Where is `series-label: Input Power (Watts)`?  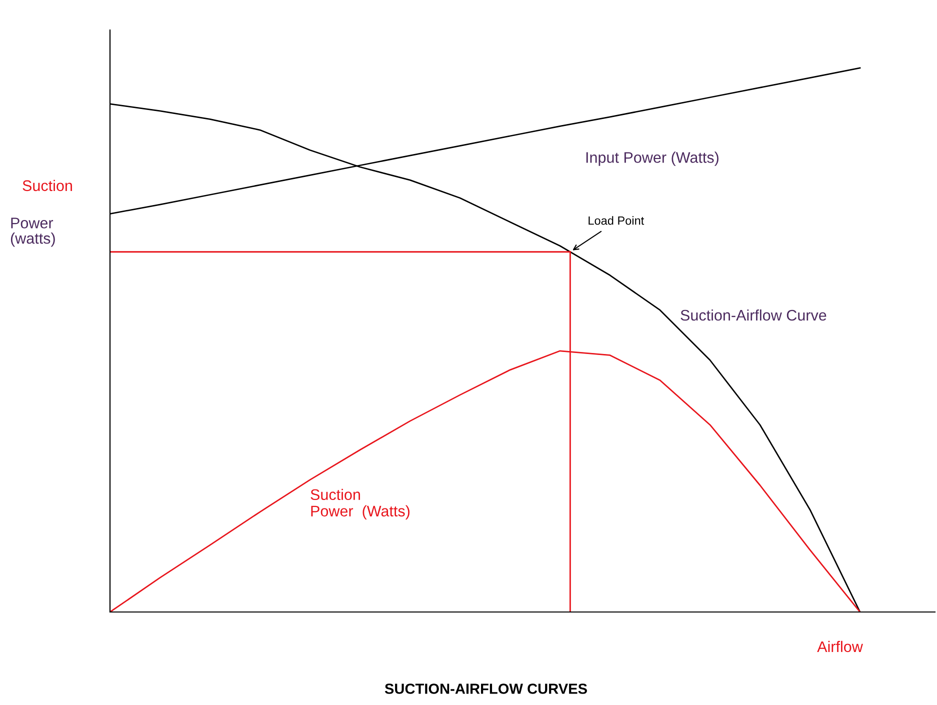
series-label: Input Power (Watts) is located at coordinates (652, 159).